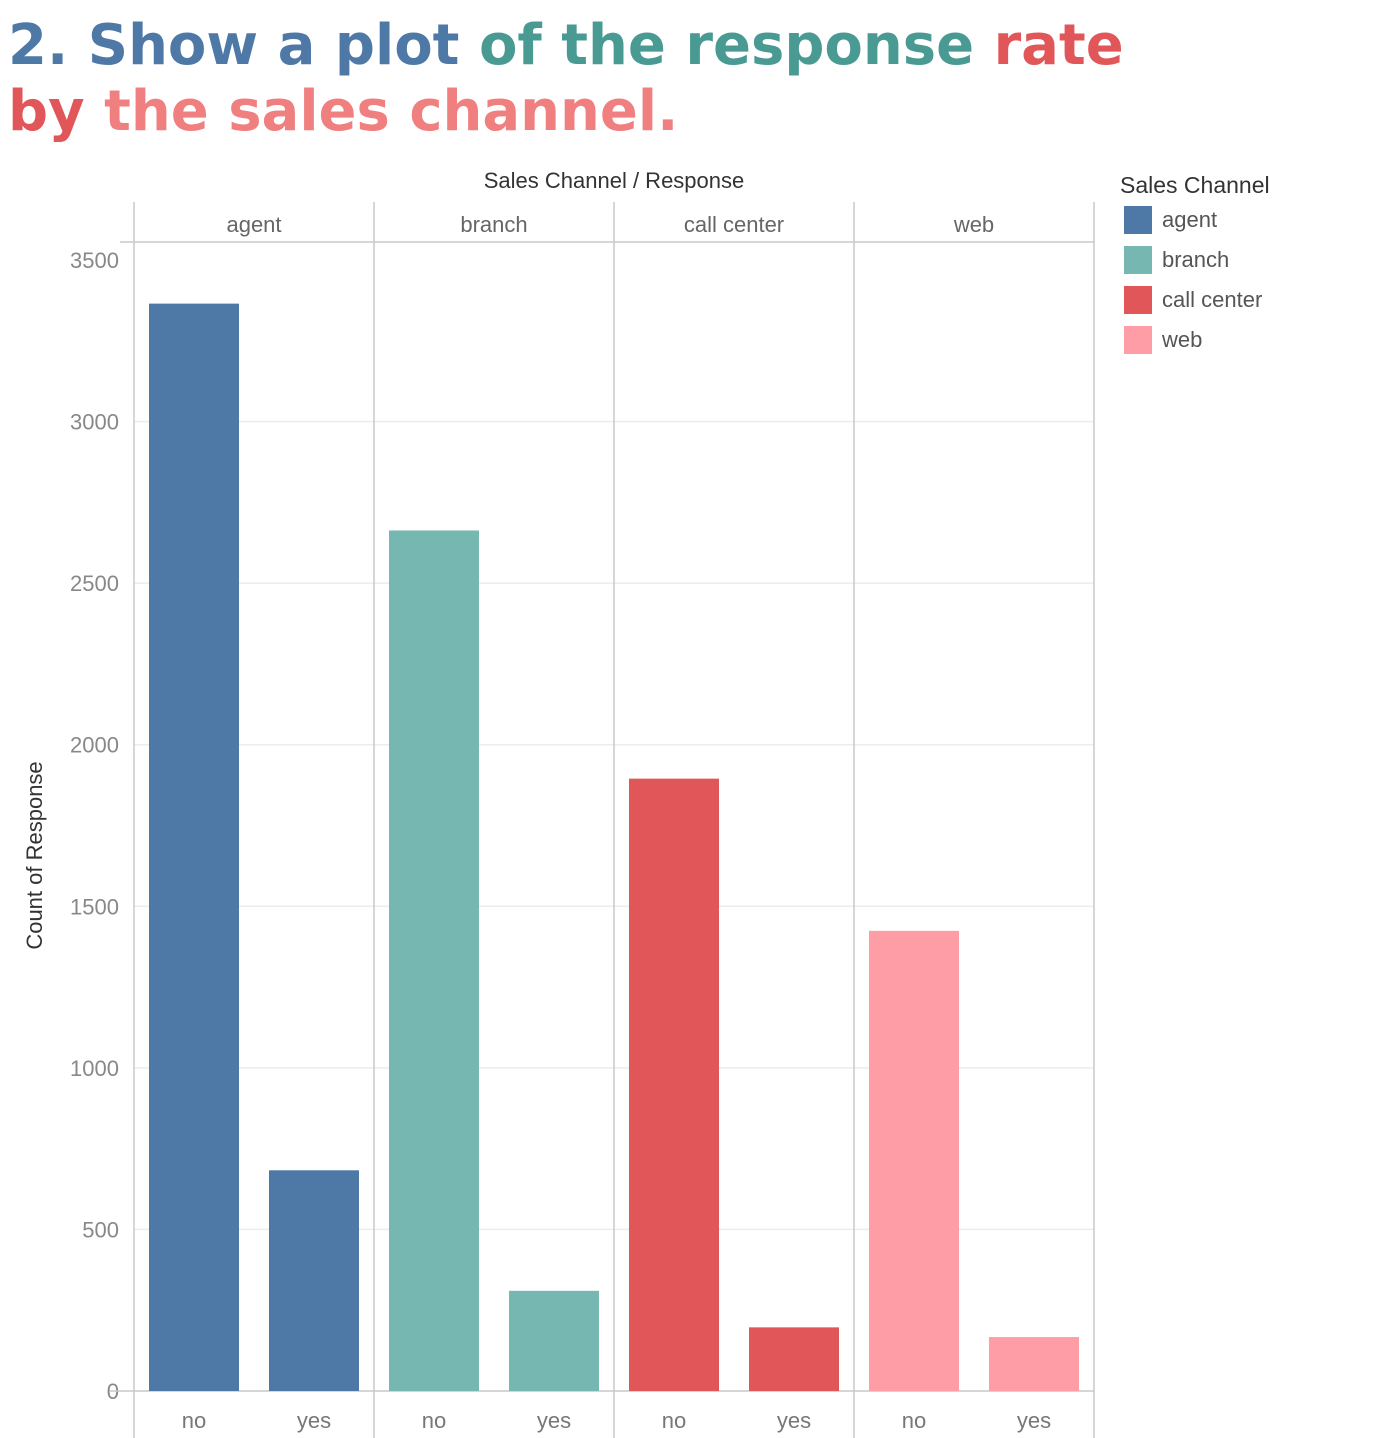 The image size is (1398, 1438). I want to click on bar-branch-no, so click(434, 960).